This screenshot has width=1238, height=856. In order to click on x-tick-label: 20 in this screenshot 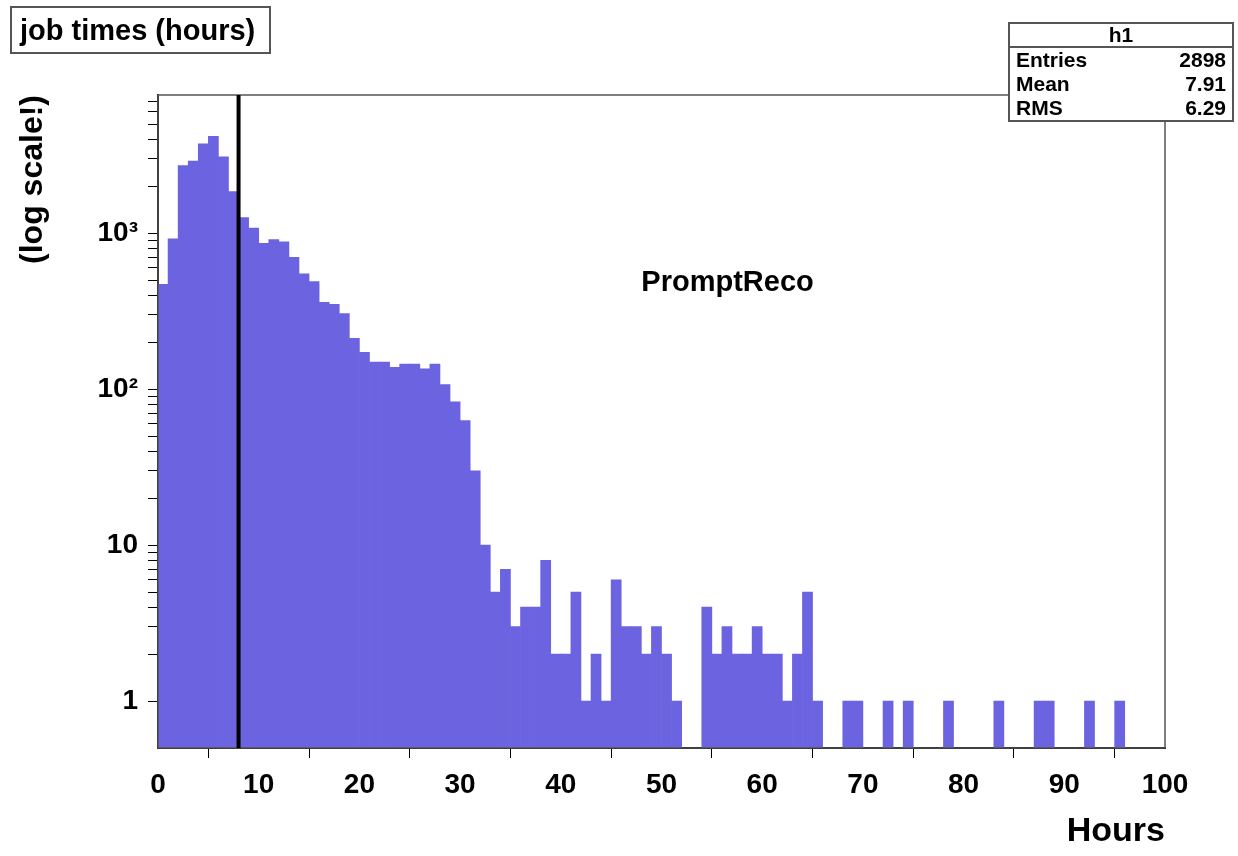, I will do `click(359, 783)`.